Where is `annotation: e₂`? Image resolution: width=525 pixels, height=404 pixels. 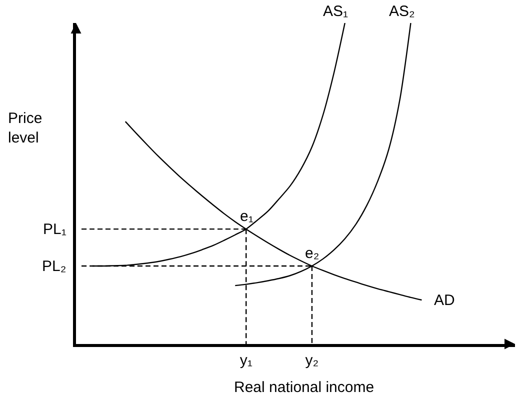 annotation: e₂ is located at coordinates (312, 253).